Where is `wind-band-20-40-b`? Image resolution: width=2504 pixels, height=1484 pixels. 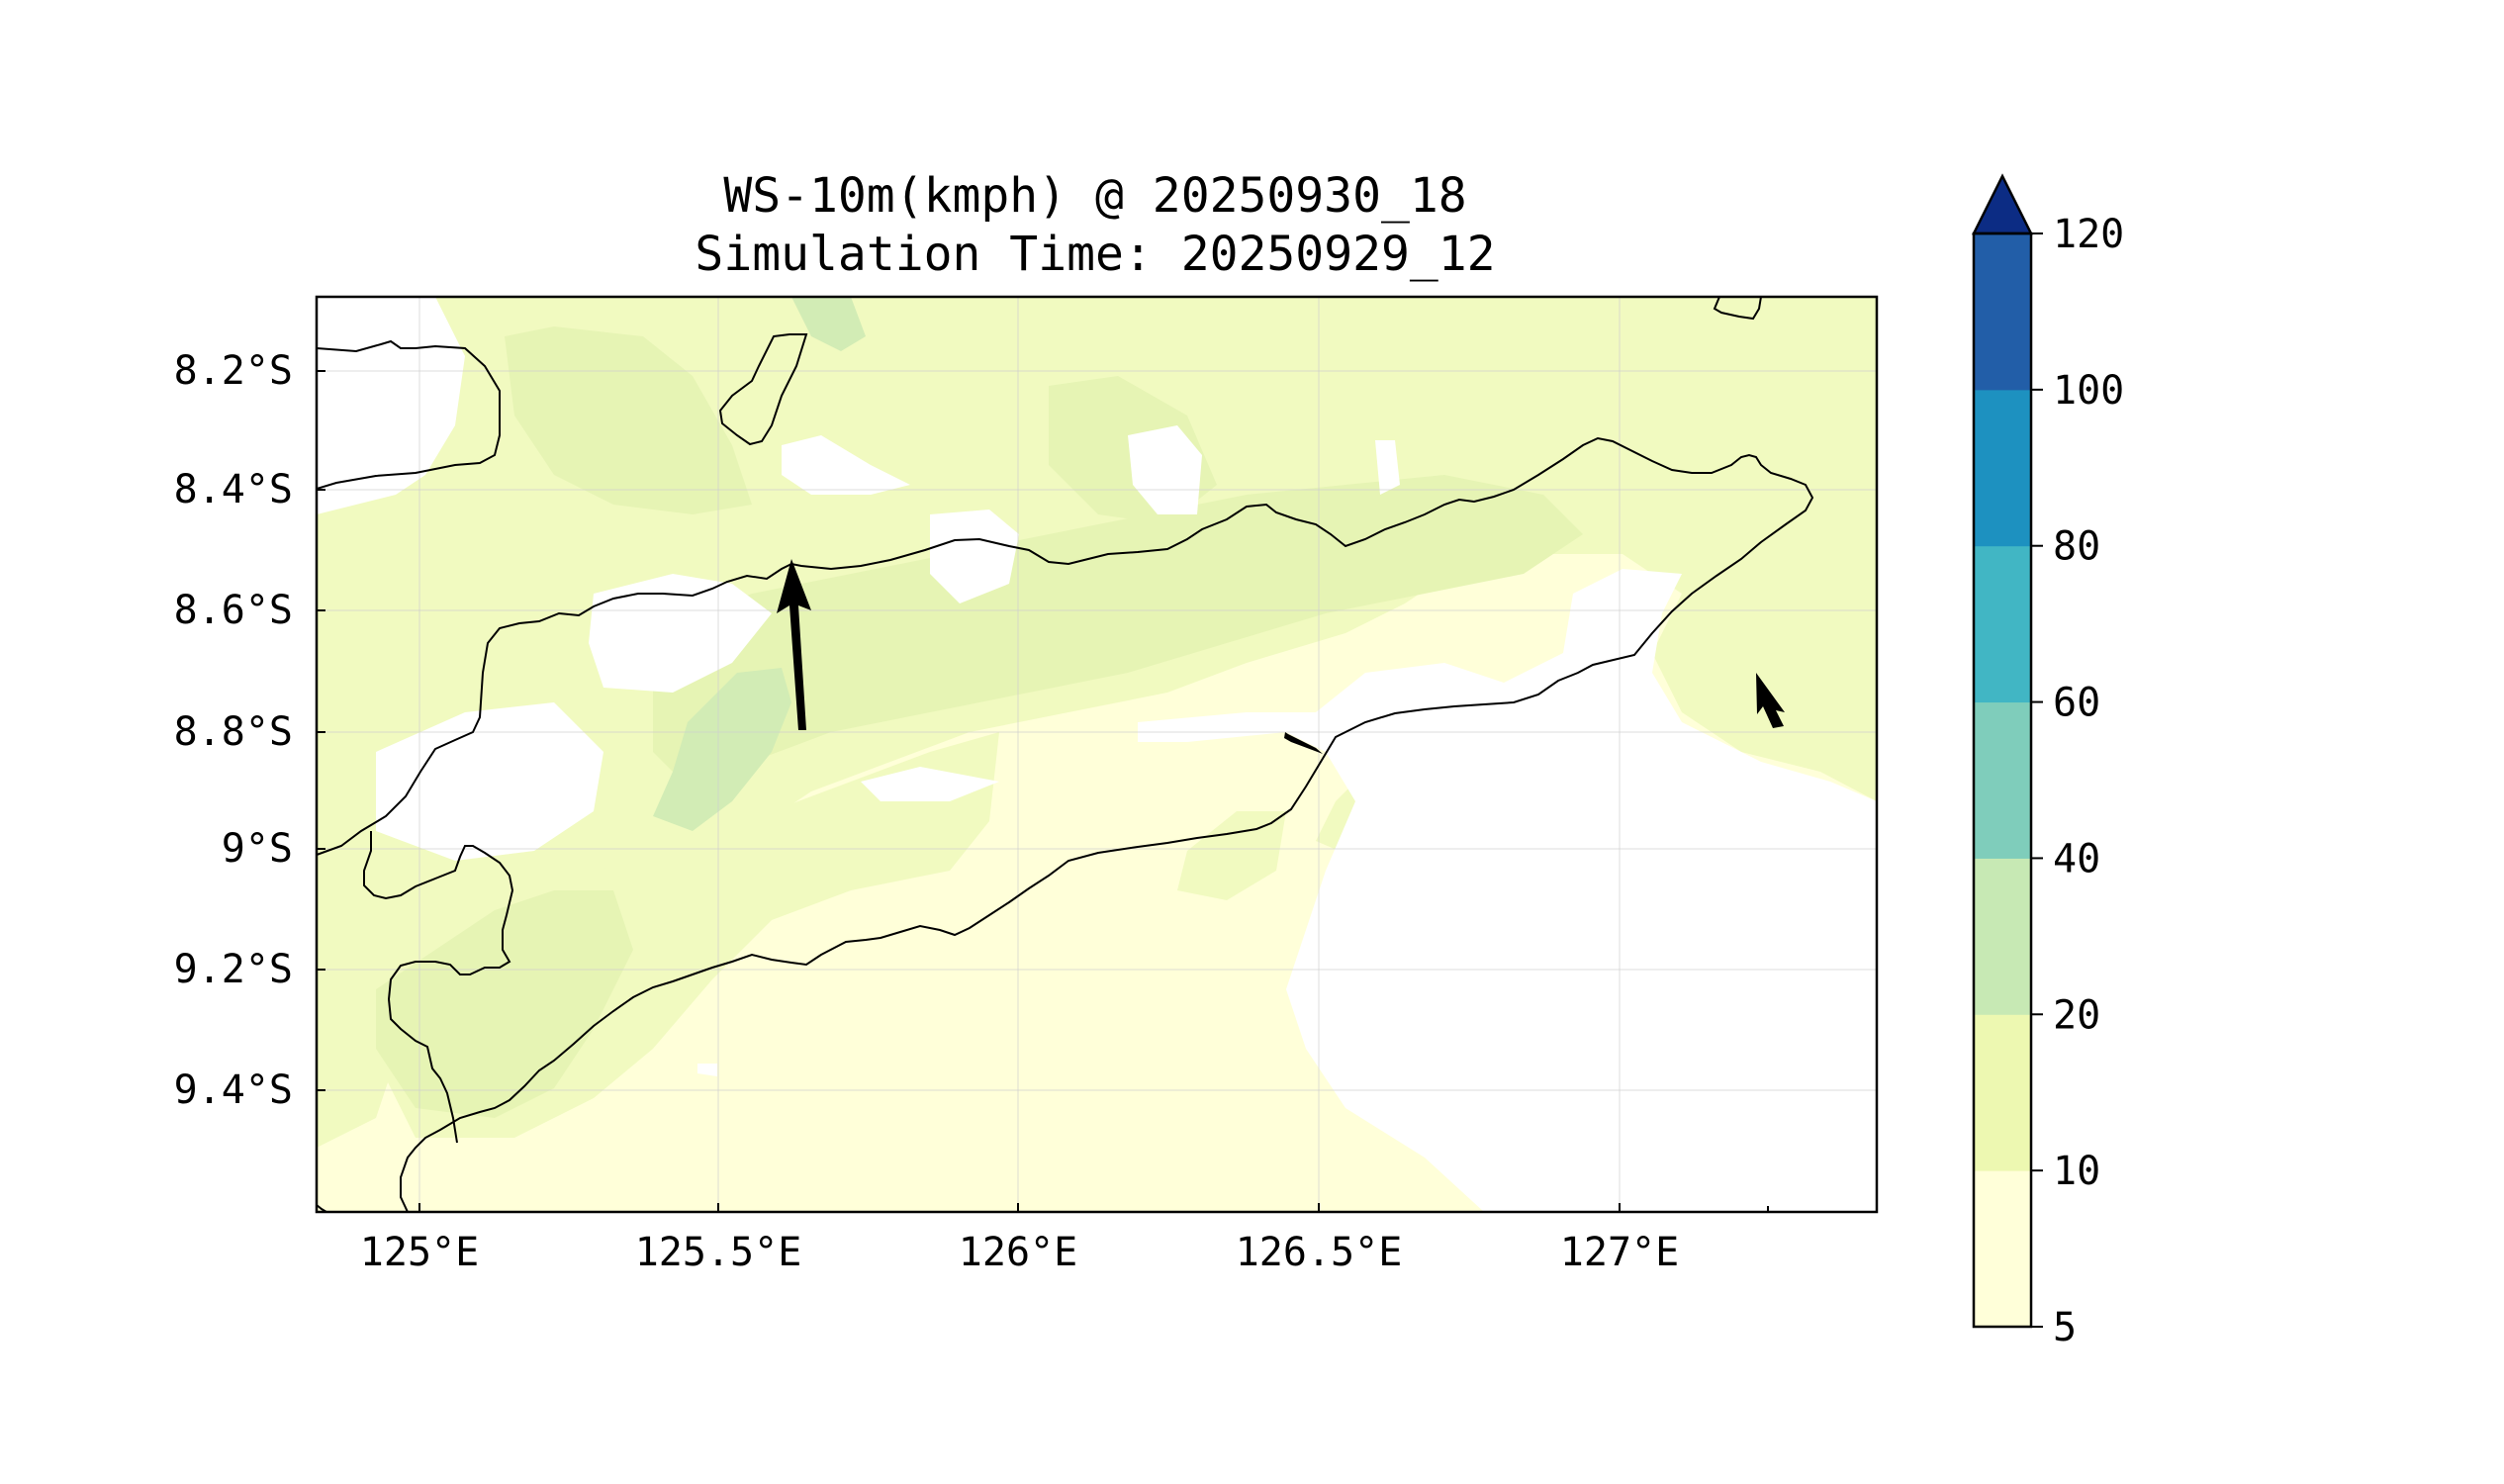
wind-band-20-40-b is located at coordinates (828, 324).